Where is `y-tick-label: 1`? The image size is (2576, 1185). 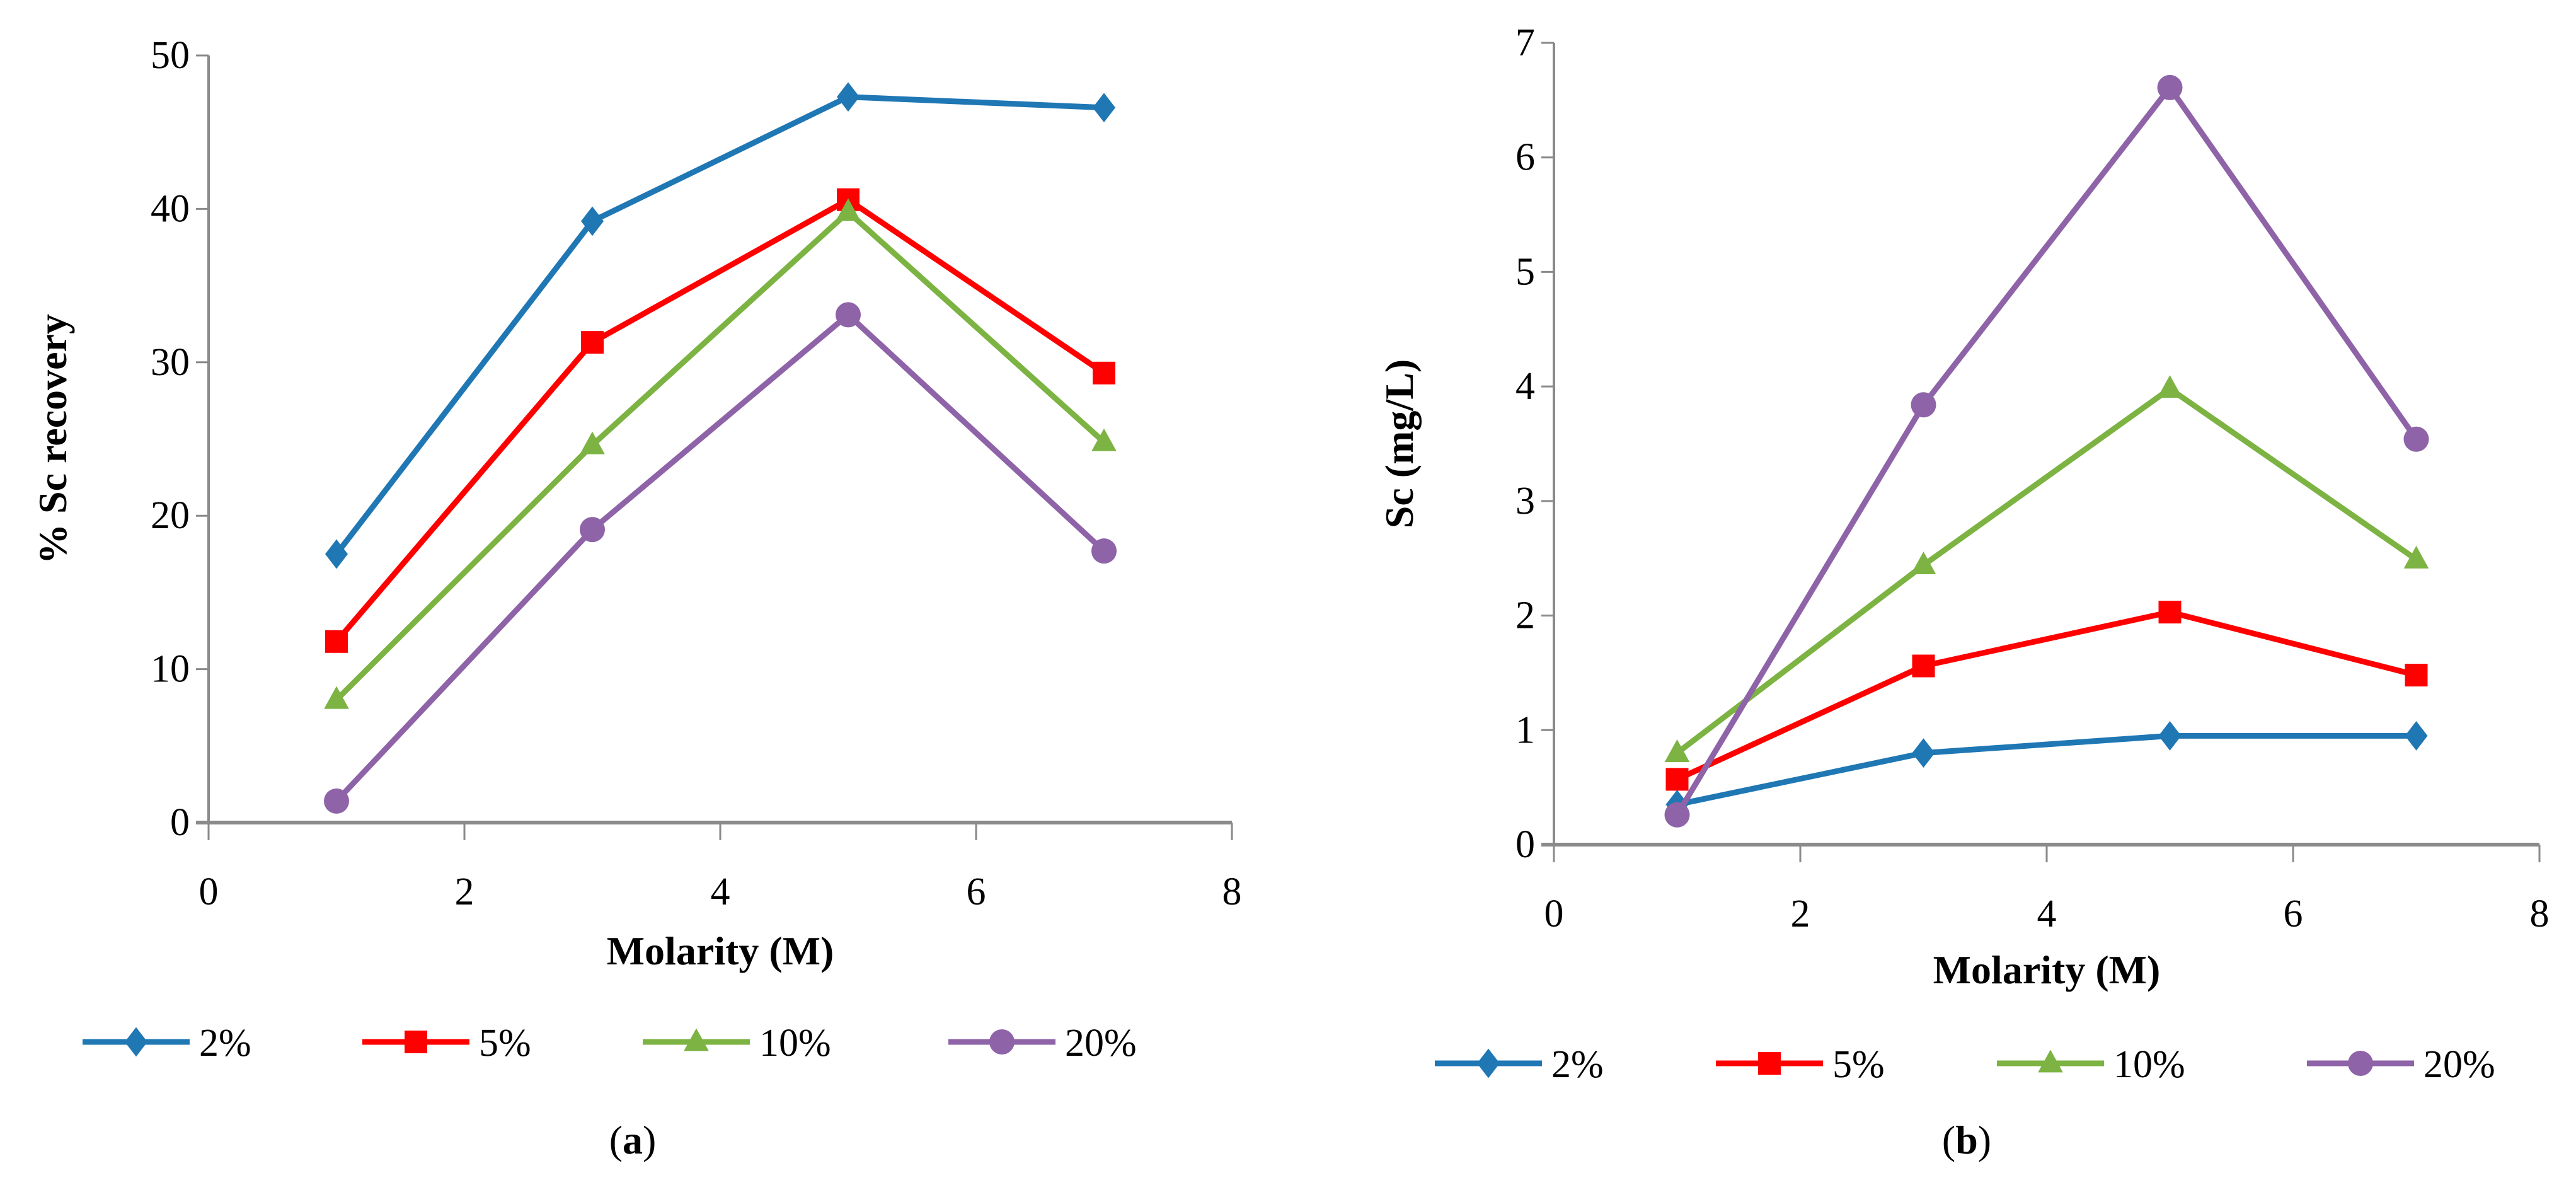
y-tick-label: 1 is located at coordinates (1525, 729).